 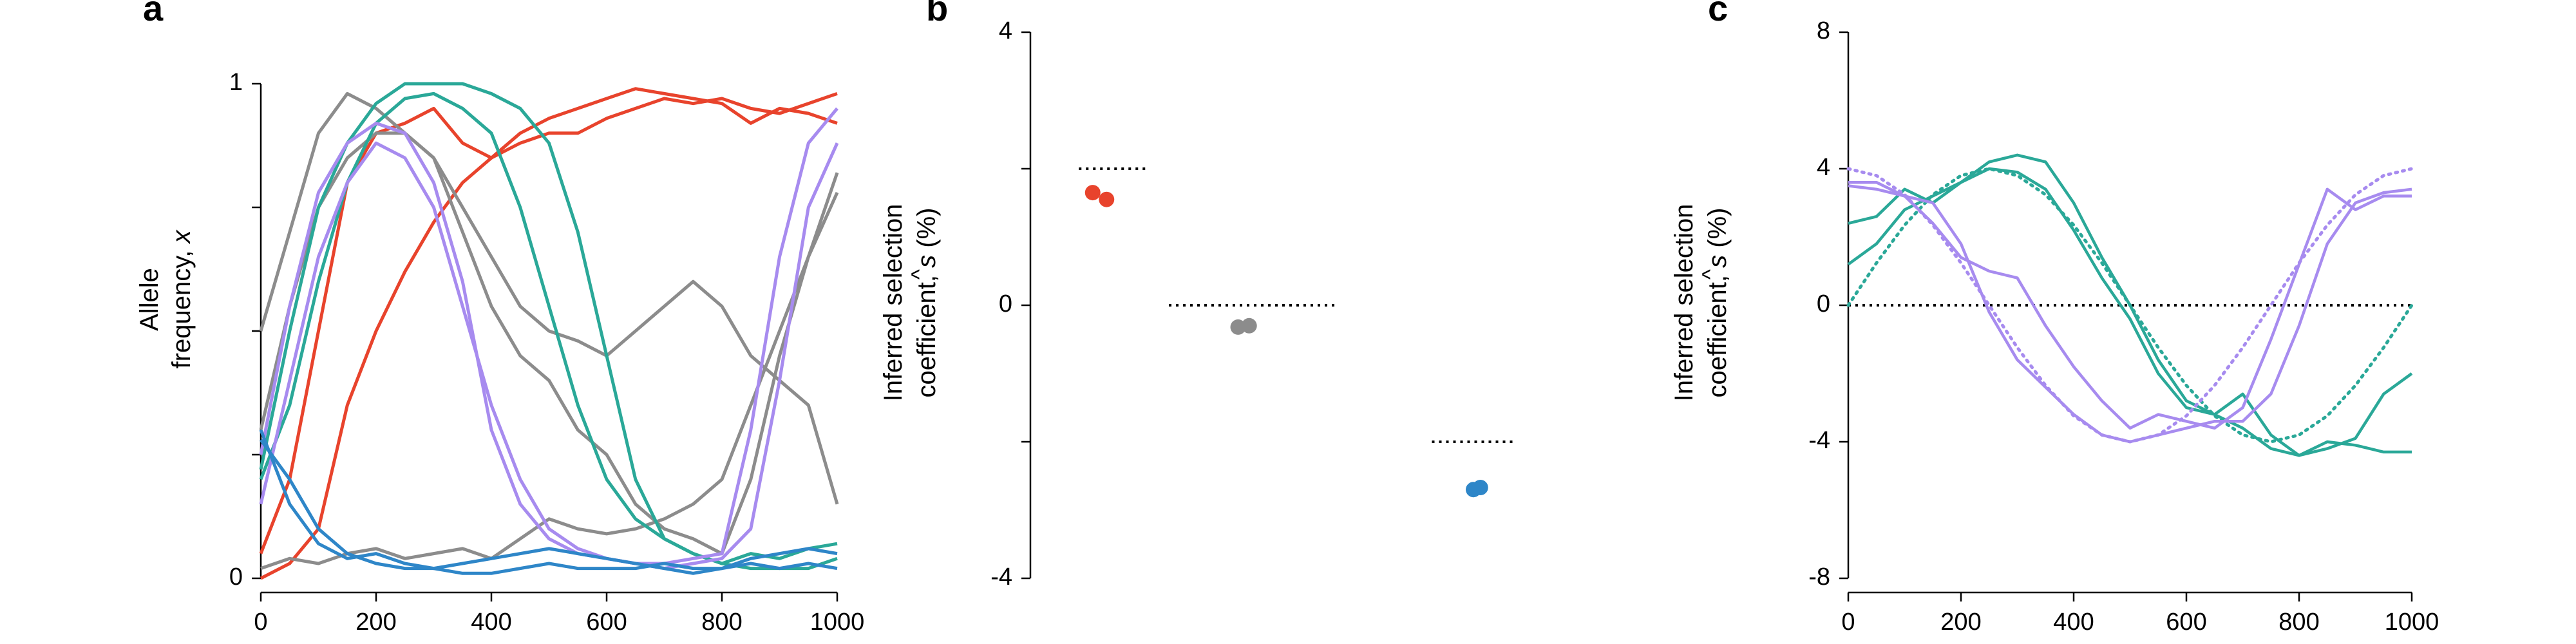 What do you see at coordinates (236, 577) in the screenshot?
I see `panel-a-y-tick-label: 0` at bounding box center [236, 577].